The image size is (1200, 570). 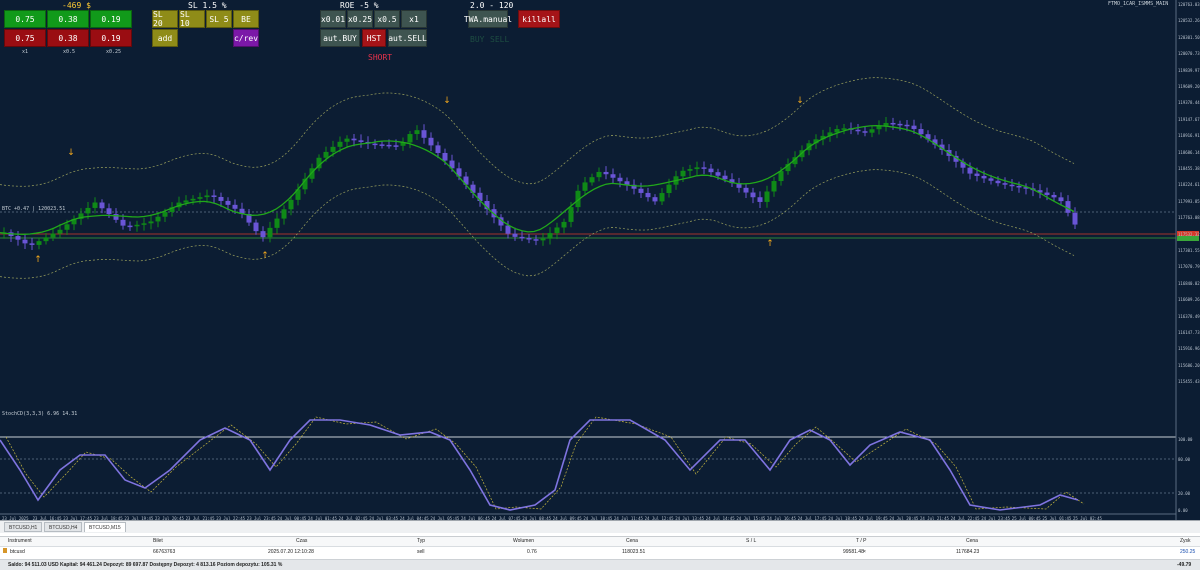 What do you see at coordinates (68, 38) in the screenshot?
I see `sell-button-2: 0.38` at bounding box center [68, 38].